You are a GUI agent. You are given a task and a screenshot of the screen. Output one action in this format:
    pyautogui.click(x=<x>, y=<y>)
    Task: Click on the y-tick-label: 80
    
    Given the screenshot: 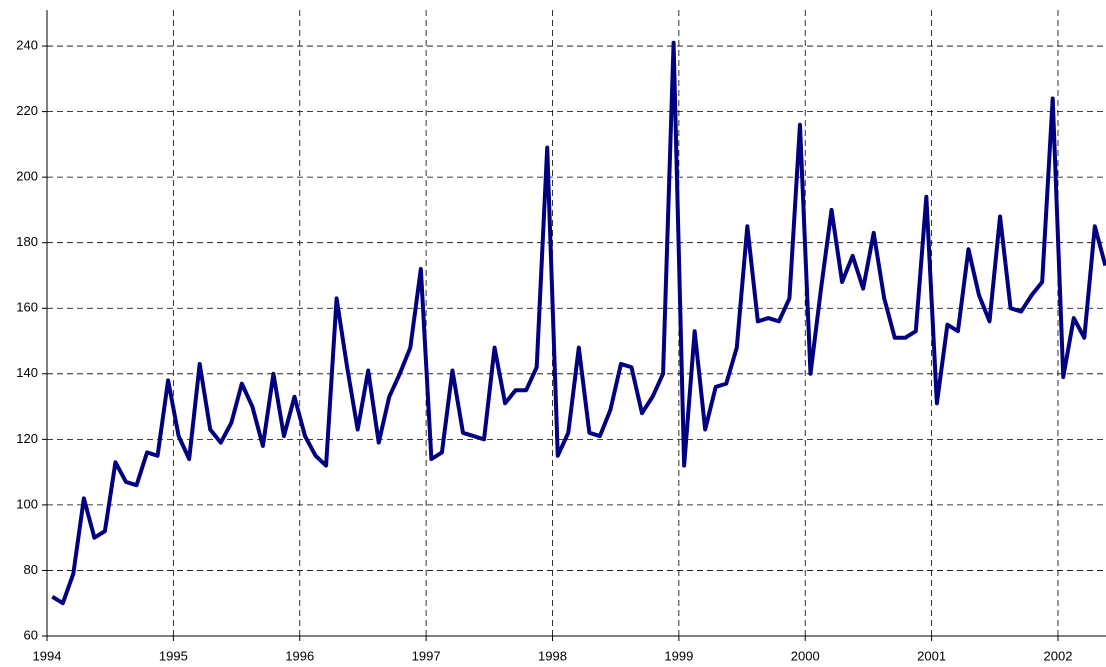 What is the action you would take?
    pyautogui.click(x=31, y=569)
    